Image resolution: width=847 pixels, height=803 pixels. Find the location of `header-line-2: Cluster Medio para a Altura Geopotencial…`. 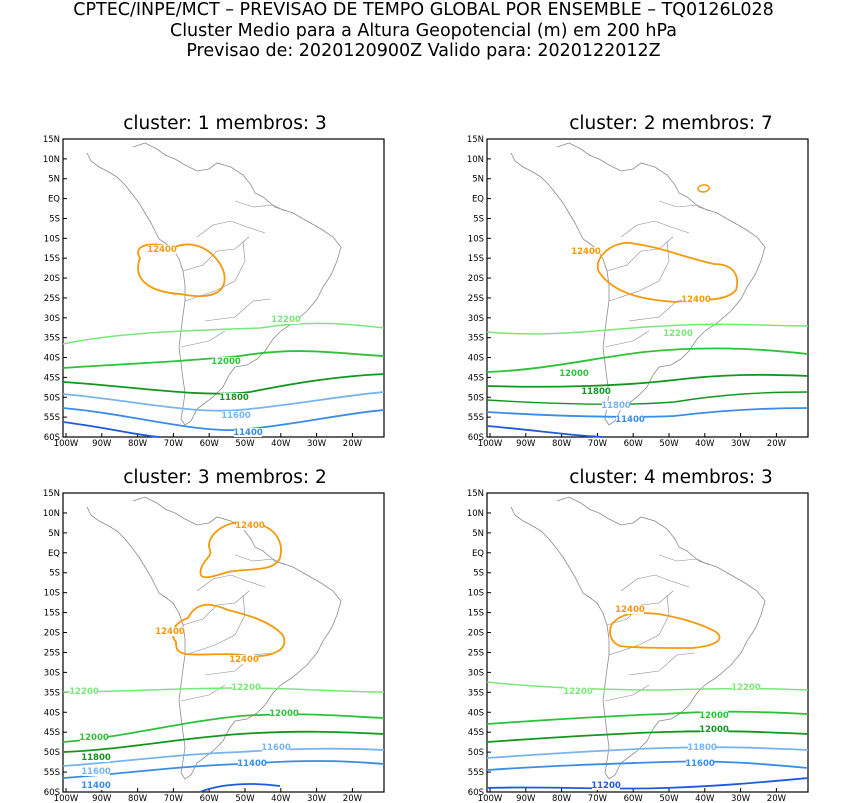

header-line-2: Cluster Medio para a Altura Geopotencial… is located at coordinates (423, 31).